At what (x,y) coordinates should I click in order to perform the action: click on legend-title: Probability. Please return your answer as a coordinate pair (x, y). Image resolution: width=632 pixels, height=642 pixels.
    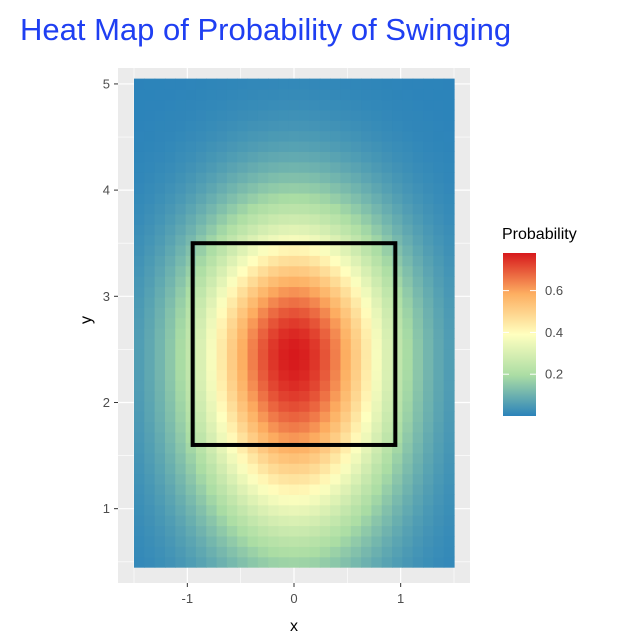
    Looking at the image, I should click on (539, 234).